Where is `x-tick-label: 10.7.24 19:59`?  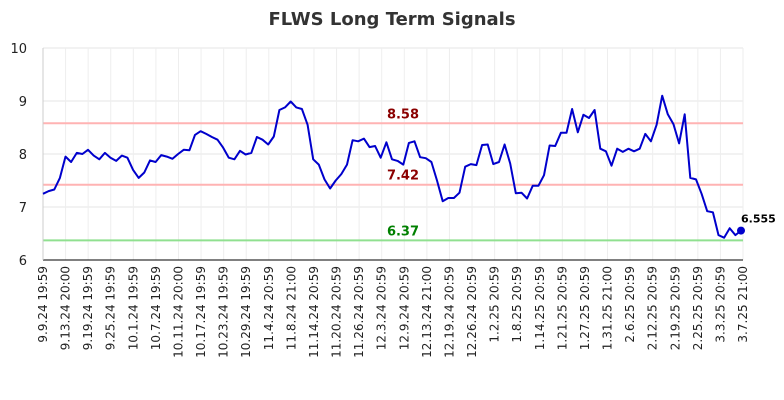 x-tick-label: 10.7.24 19:59 is located at coordinates (156, 308).